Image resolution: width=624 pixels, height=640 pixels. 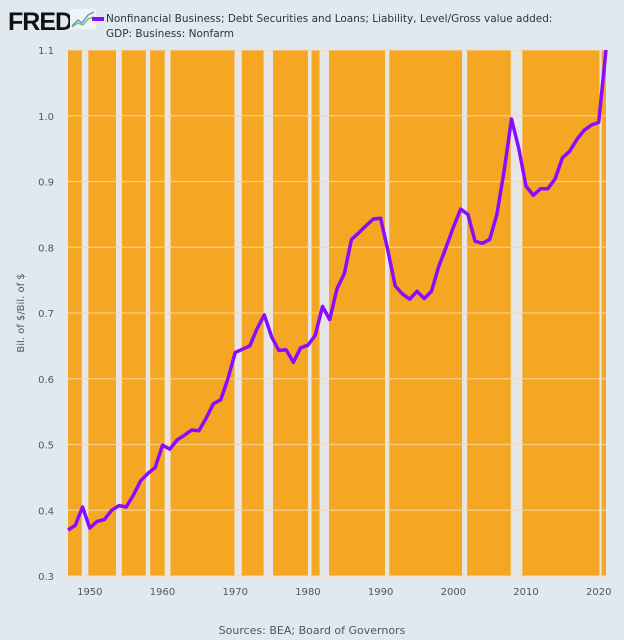 What do you see at coordinates (83, 19) in the screenshot?
I see `chart-line-icon` at bounding box center [83, 19].